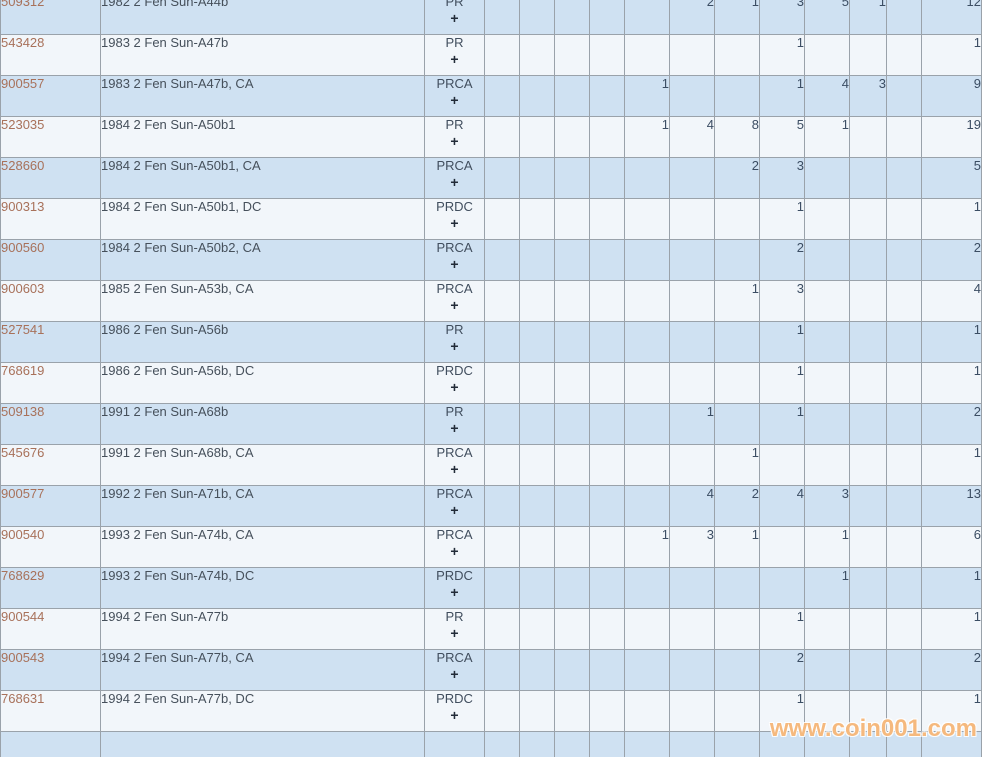  What do you see at coordinates (50, 547) in the screenshot?
I see `coin-id-link: 900540` at bounding box center [50, 547].